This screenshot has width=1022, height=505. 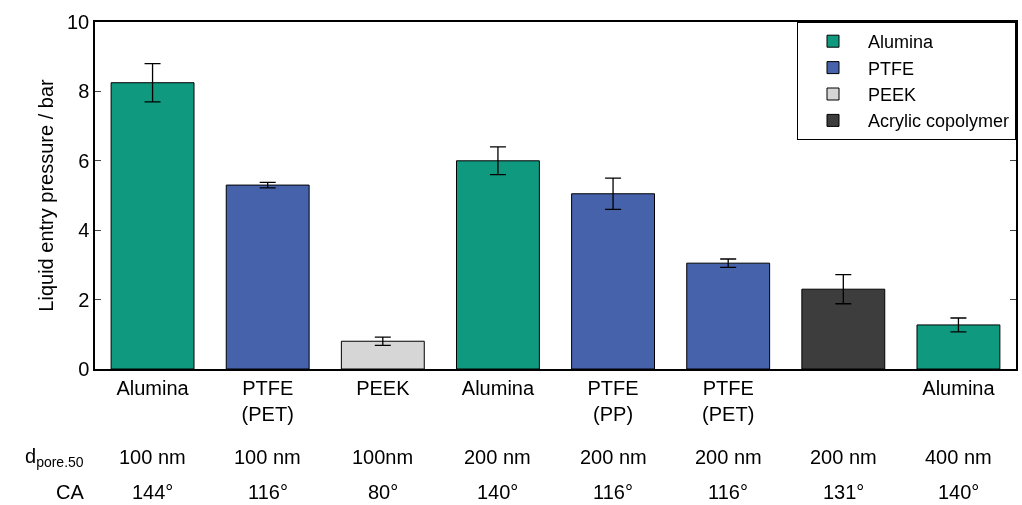 What do you see at coordinates (70, 492) in the screenshot?
I see `text: CA` at bounding box center [70, 492].